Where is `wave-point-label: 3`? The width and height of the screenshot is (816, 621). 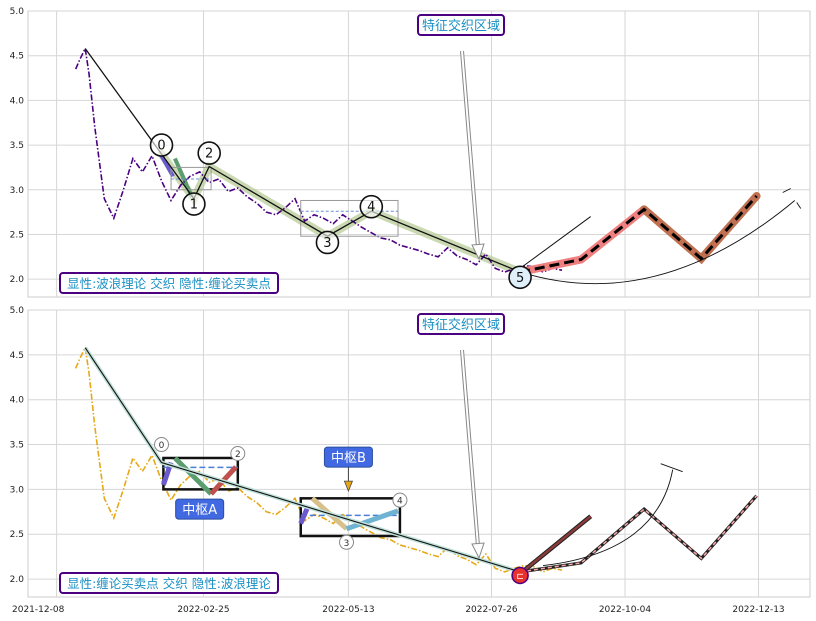 wave-point-label: 3 is located at coordinates (327, 243).